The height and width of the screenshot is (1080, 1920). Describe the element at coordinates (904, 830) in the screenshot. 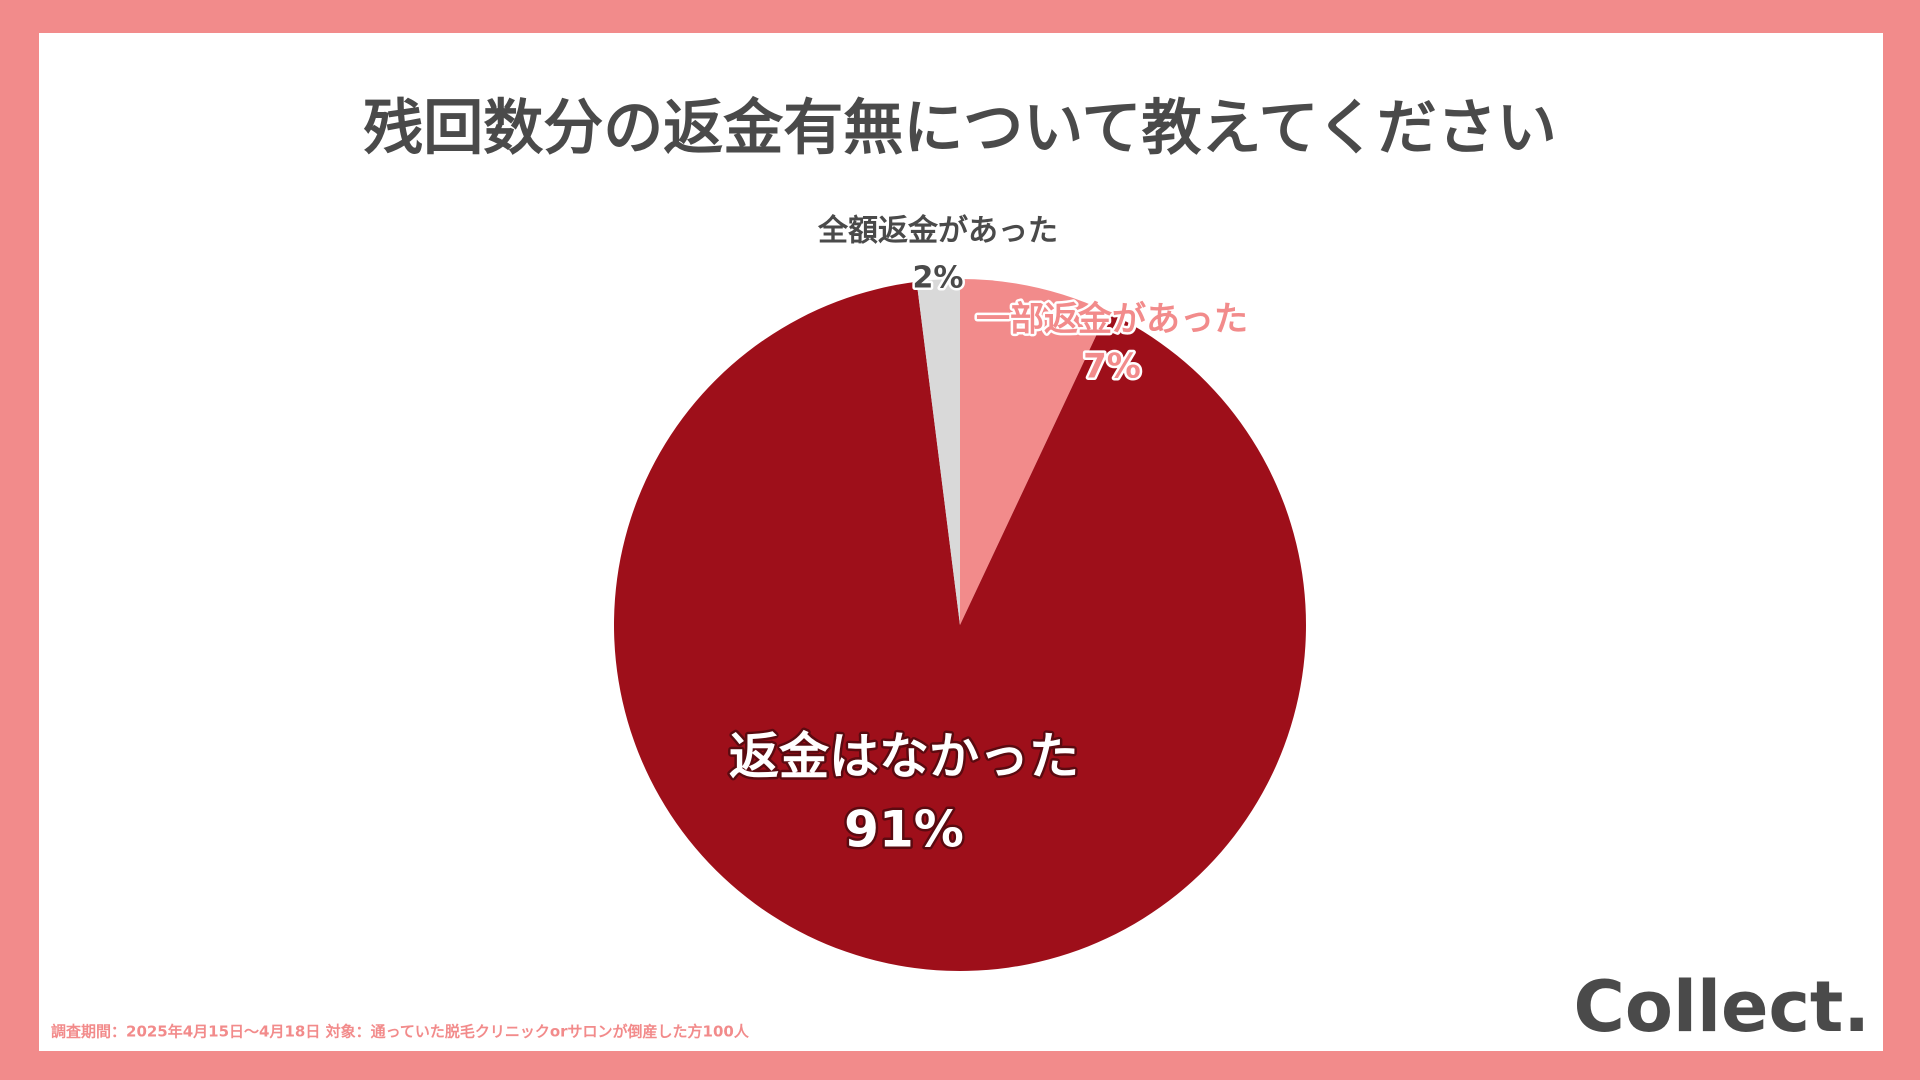

I see `value-label: 91%` at that location.